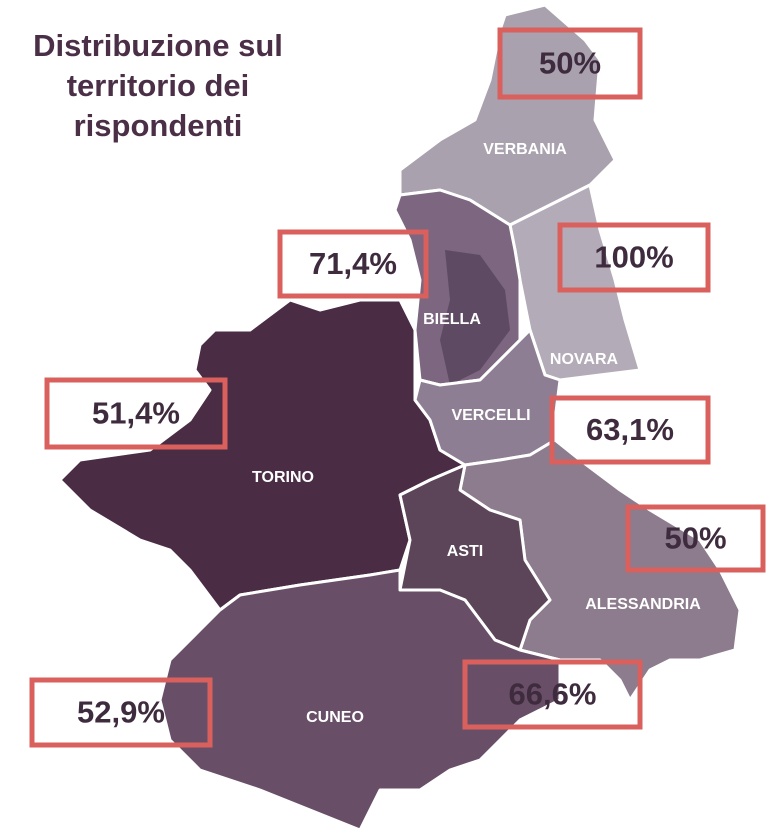 The width and height of the screenshot is (769, 835). I want to click on percentage-label: 51,4%, so click(136, 413).